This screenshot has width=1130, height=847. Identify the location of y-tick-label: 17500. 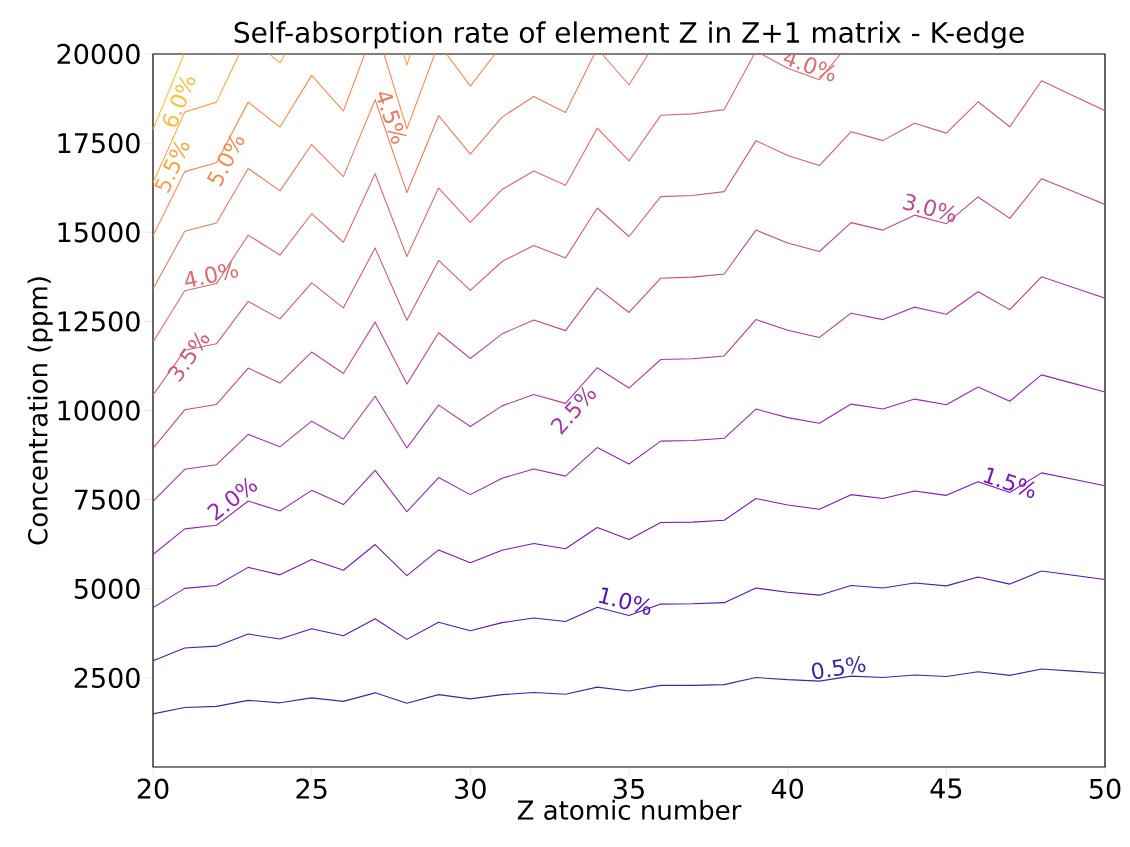
(99, 143).